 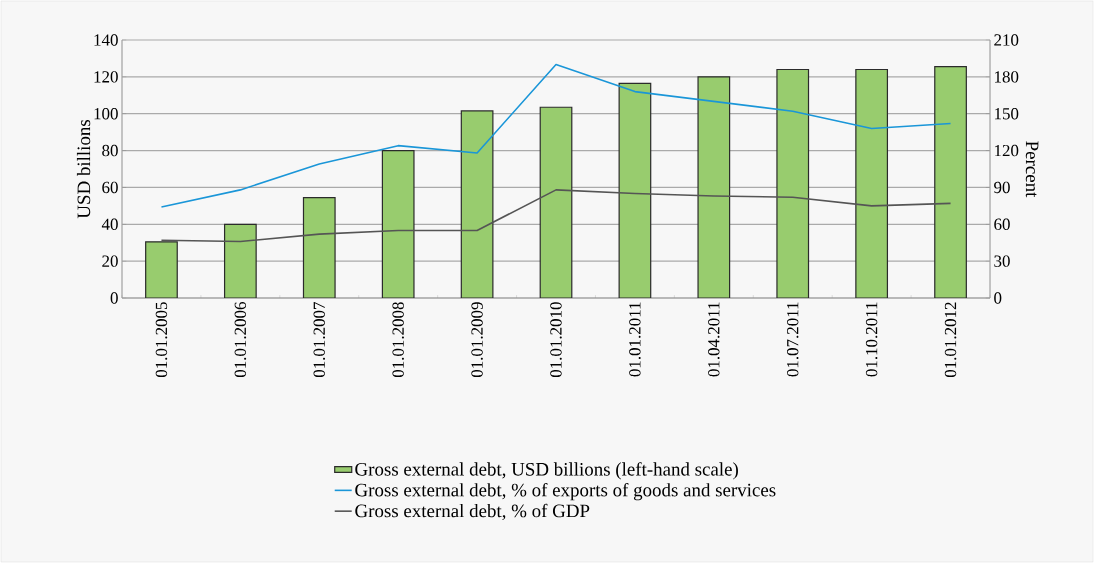 I want to click on x-tick-label: 01.10.2011, so click(x=871, y=339).